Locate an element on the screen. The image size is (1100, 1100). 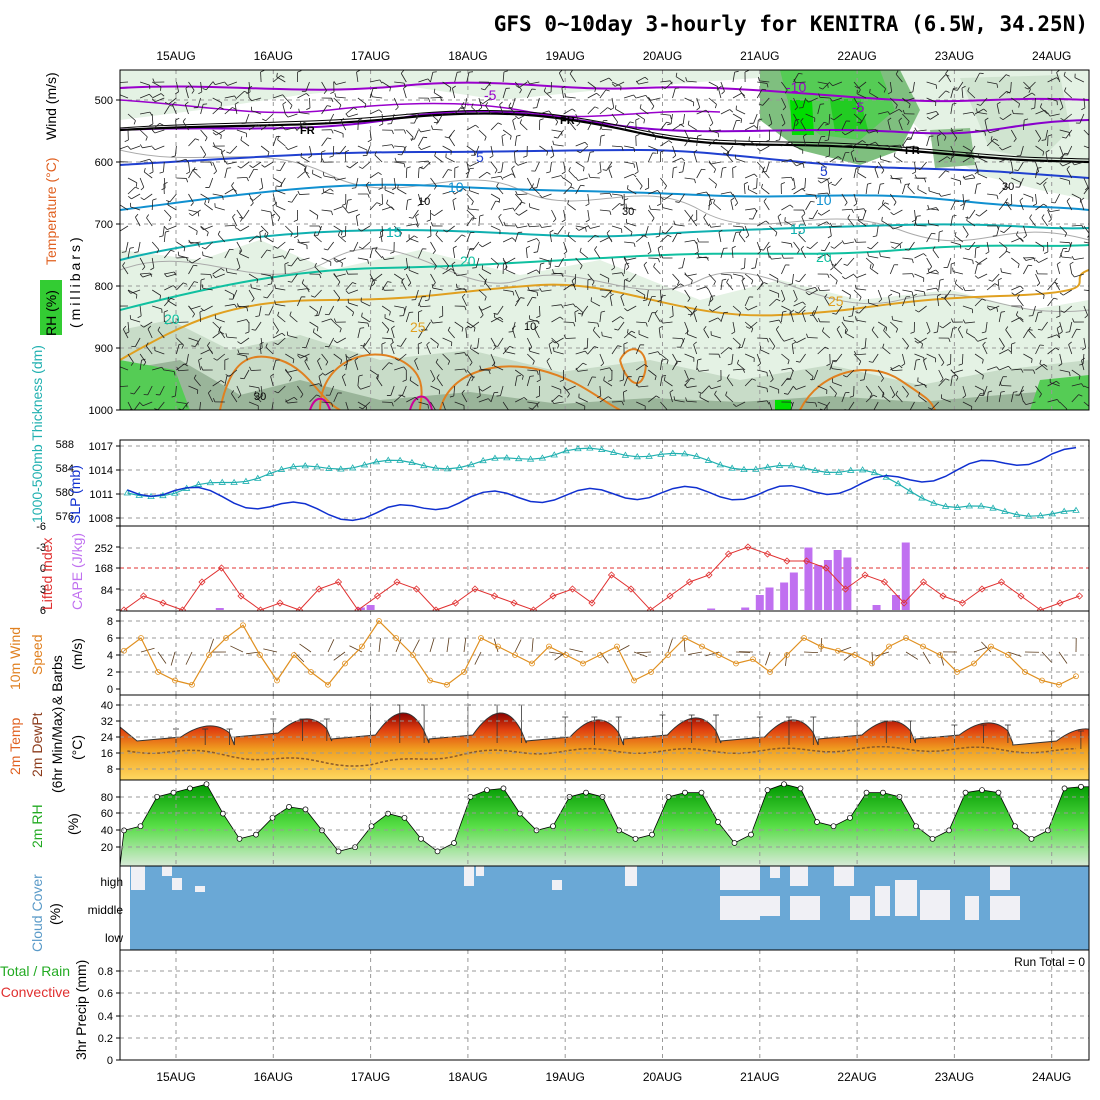
contour-label: 25 is located at coordinates (836, 301).